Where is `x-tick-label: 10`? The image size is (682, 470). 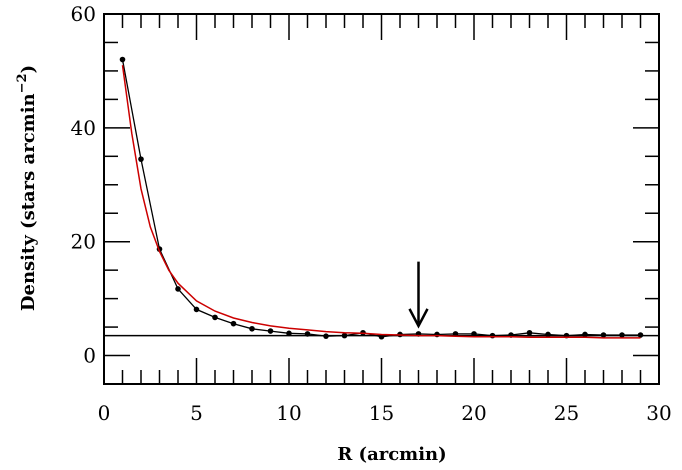 x-tick-label: 10 is located at coordinates (288, 413).